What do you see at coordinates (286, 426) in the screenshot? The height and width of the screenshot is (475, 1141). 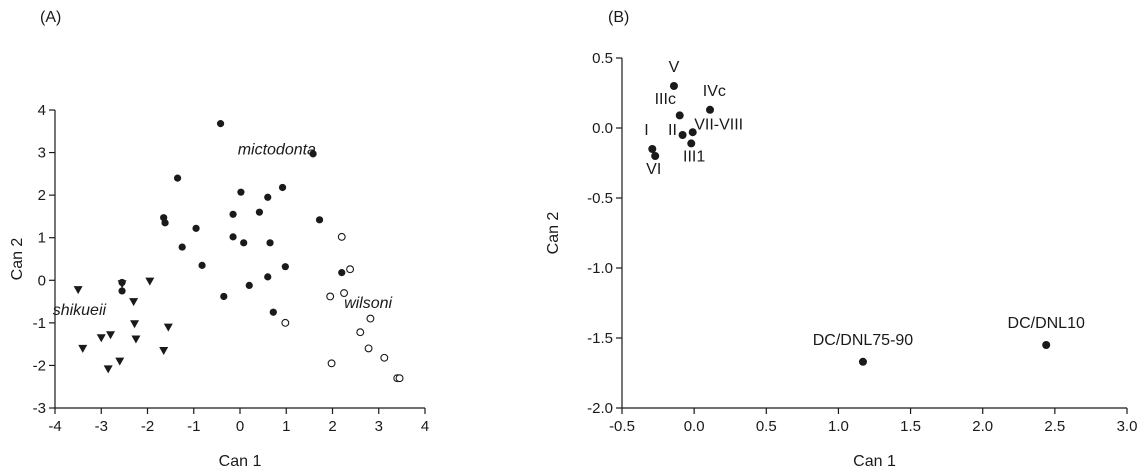 I see `x-tick-label: 1` at bounding box center [286, 426].